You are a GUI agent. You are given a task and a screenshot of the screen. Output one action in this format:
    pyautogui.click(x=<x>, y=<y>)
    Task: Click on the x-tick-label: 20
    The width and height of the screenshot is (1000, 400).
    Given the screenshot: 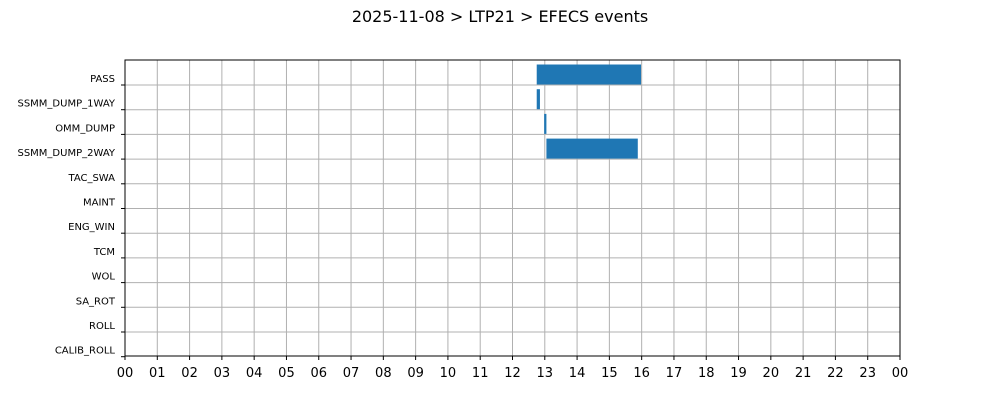 What is the action you would take?
    pyautogui.click(x=771, y=373)
    